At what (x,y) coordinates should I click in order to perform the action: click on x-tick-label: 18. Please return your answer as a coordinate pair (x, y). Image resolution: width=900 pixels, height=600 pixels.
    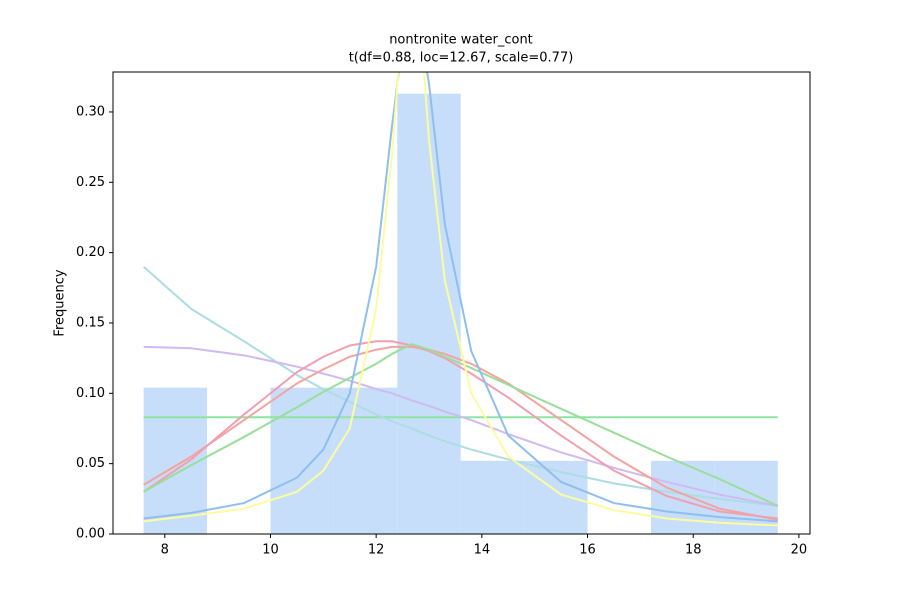
    Looking at the image, I should click on (693, 550).